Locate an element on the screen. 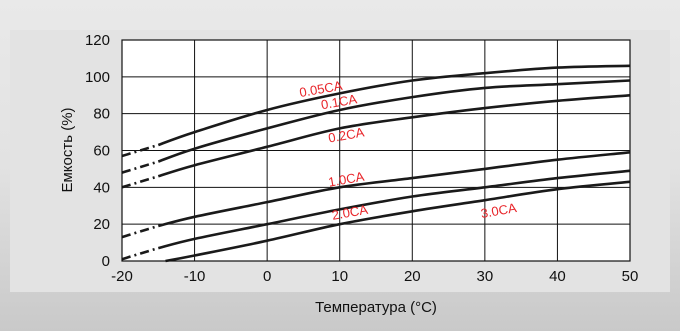  curve-label: 1.0CA is located at coordinates (346, 179).